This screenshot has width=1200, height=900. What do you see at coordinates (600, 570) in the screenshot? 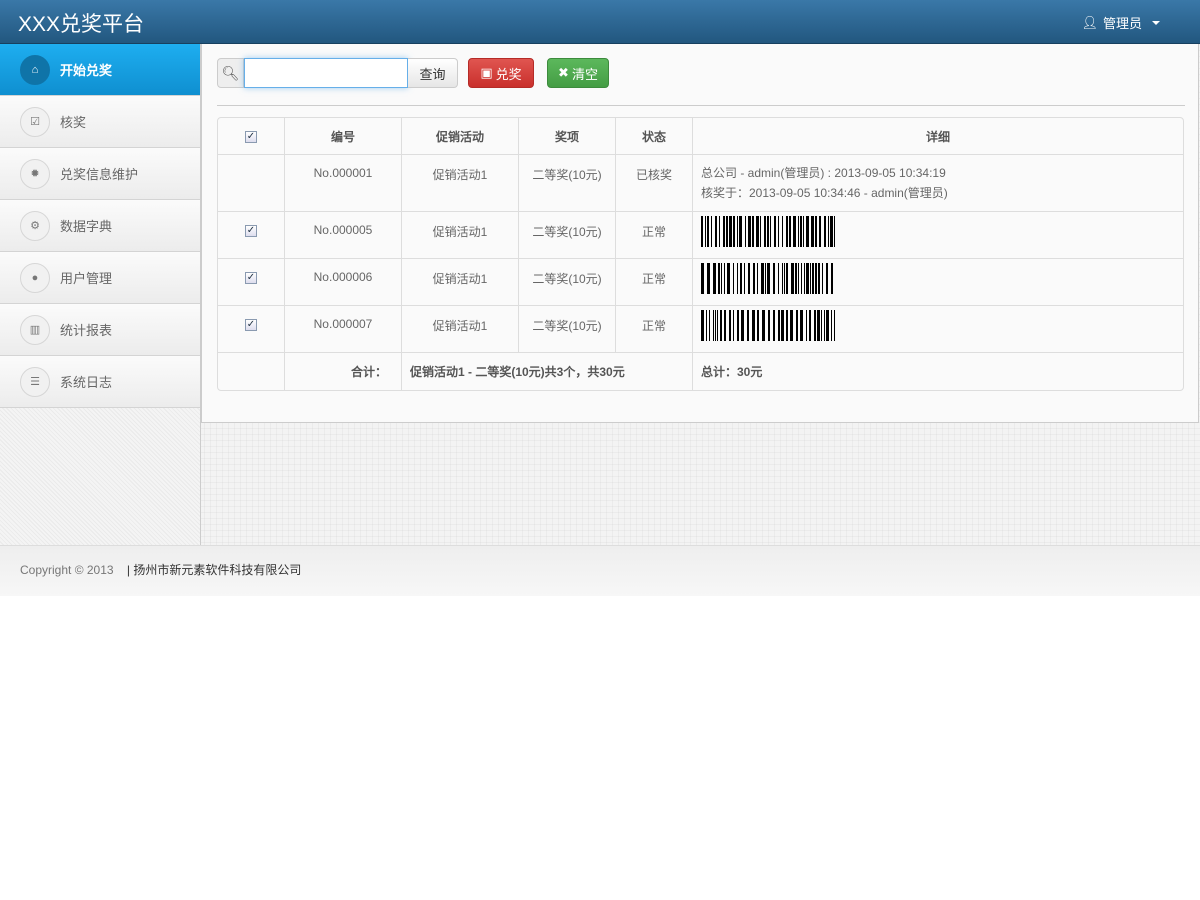
I see `footer: Copyright © 2013 | 扬州市新元素软件科技有限公司` at bounding box center [600, 570].